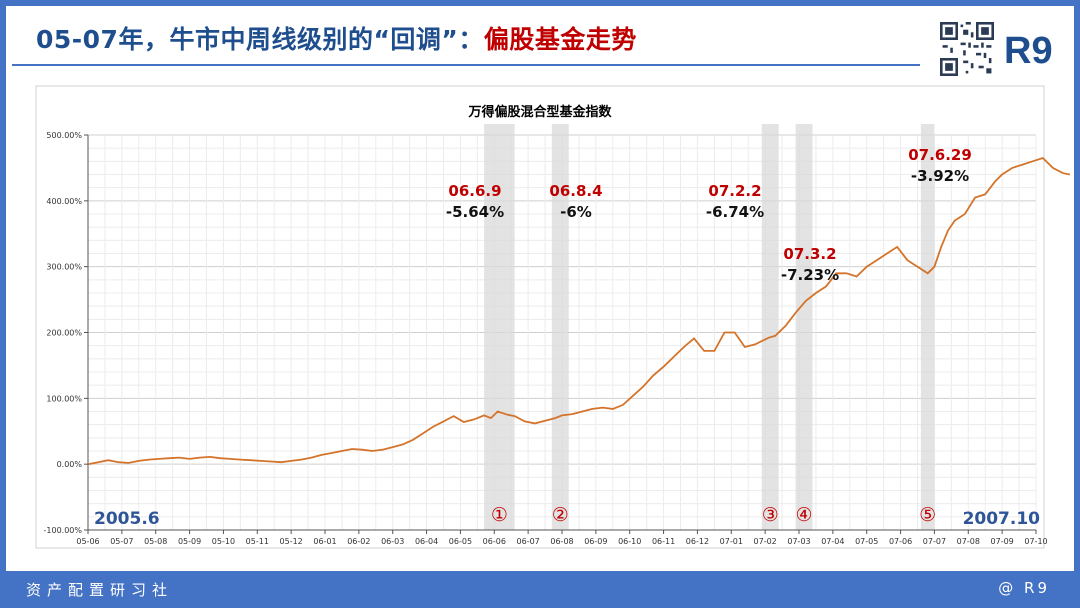  What do you see at coordinates (560, 515) in the screenshot?
I see `pullback-number: ②` at bounding box center [560, 515].